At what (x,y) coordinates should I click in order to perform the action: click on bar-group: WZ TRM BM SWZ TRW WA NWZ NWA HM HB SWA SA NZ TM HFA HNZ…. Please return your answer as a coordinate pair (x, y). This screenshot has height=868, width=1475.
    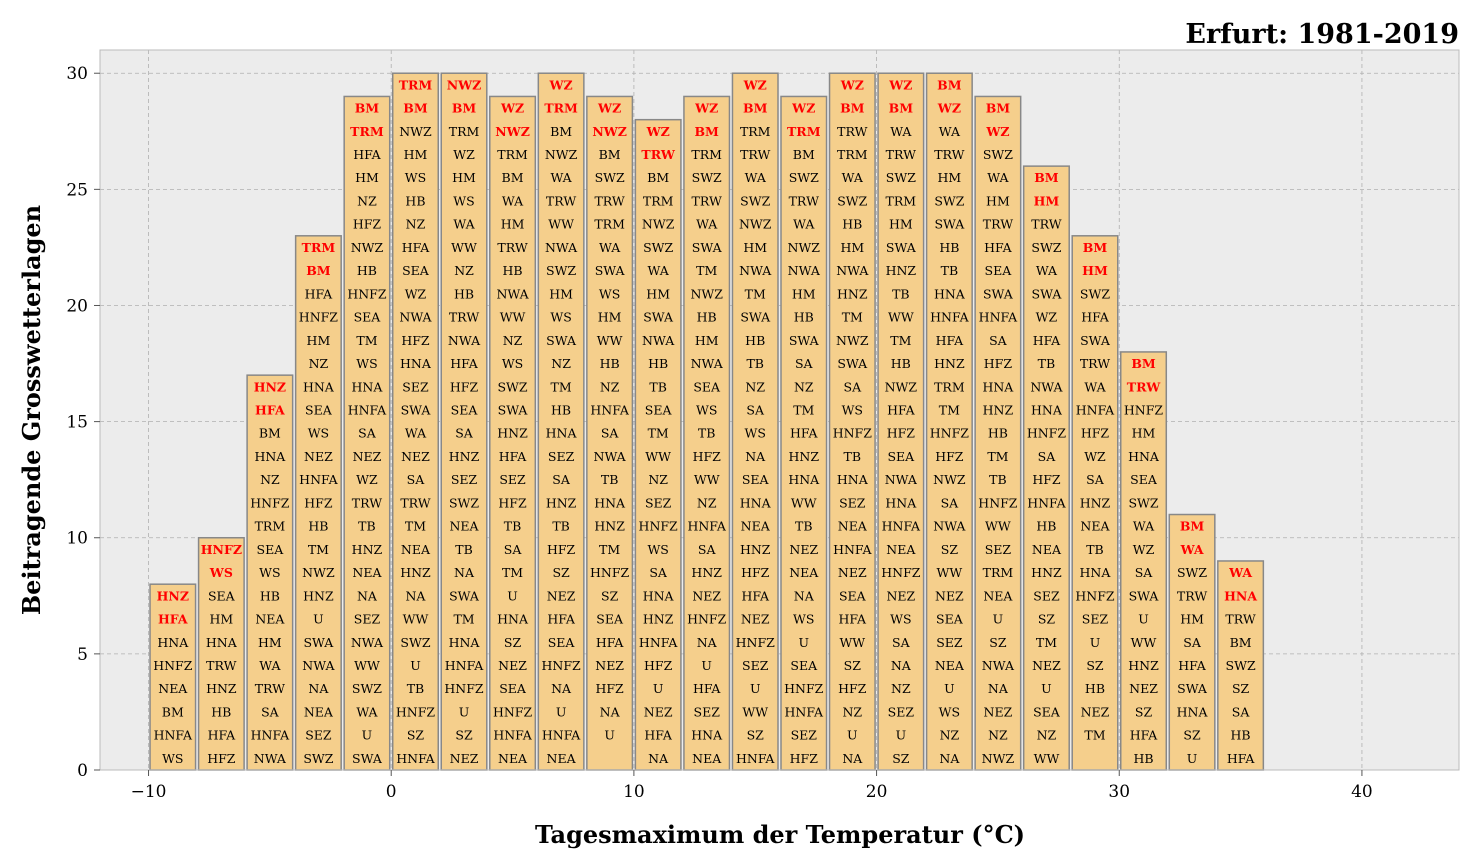
    Looking at the image, I should click on (804, 433).